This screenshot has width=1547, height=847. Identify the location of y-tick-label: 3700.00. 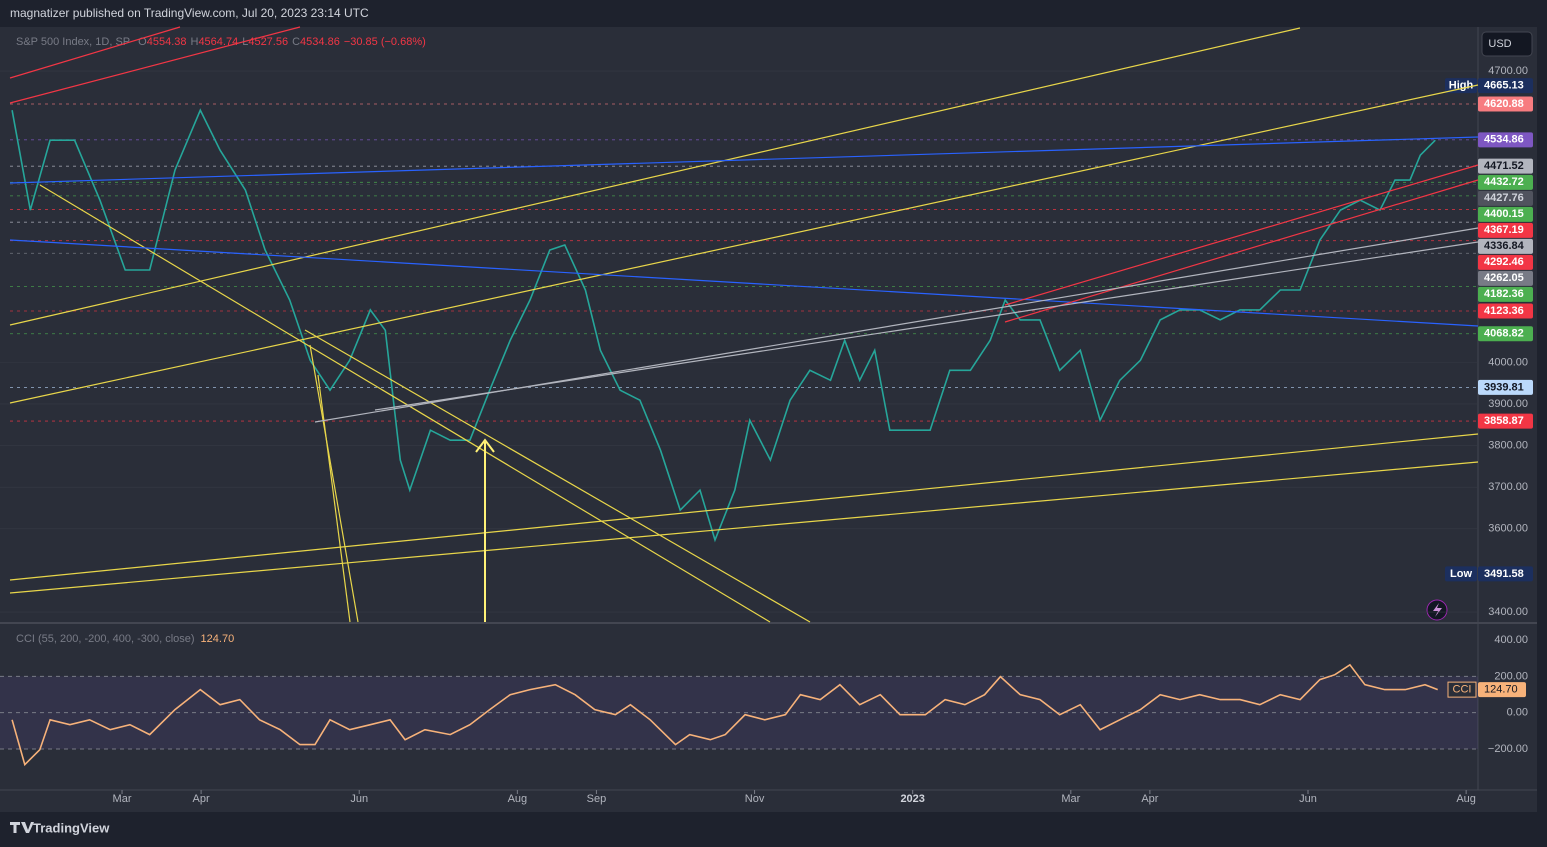
(1508, 487).